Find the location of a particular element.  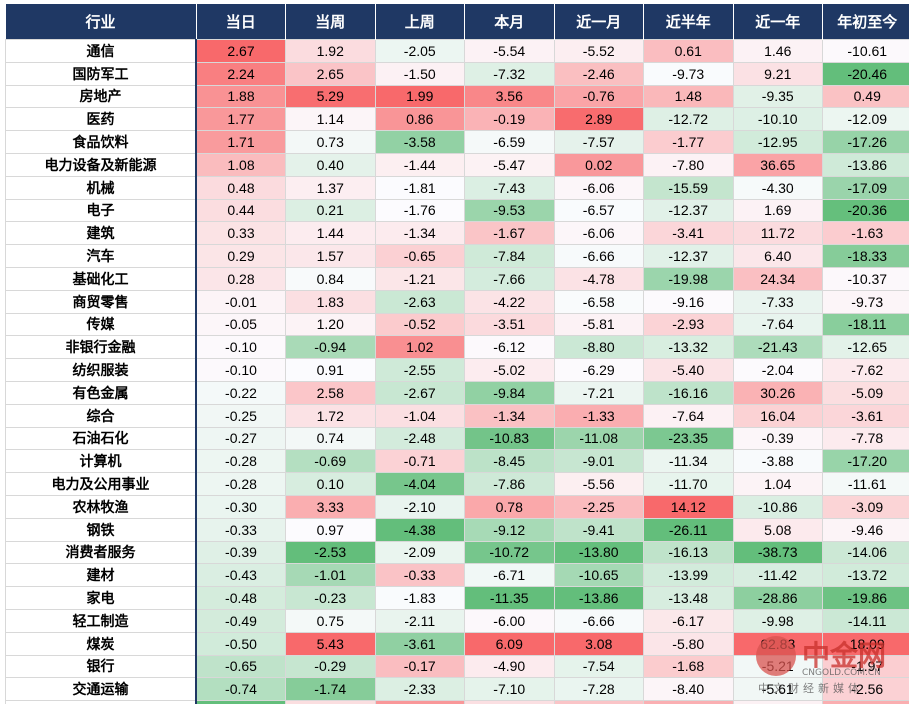

value-cell: -18.33 is located at coordinates (865, 256).